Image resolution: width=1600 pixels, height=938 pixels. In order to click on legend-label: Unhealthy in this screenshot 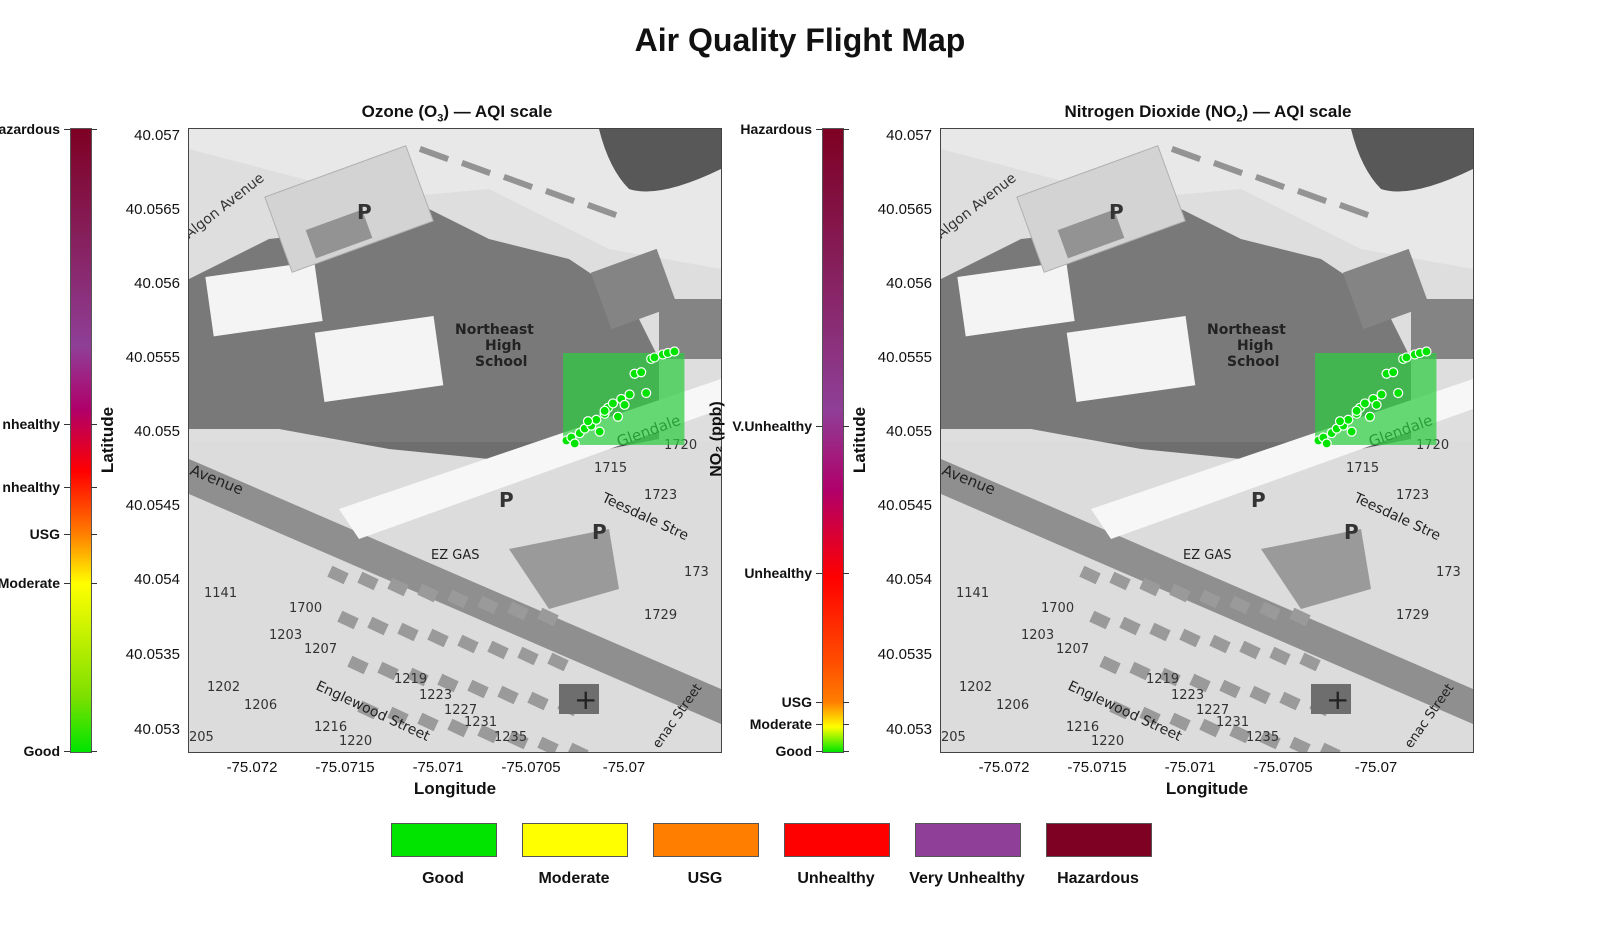, I will do `click(836, 878)`.